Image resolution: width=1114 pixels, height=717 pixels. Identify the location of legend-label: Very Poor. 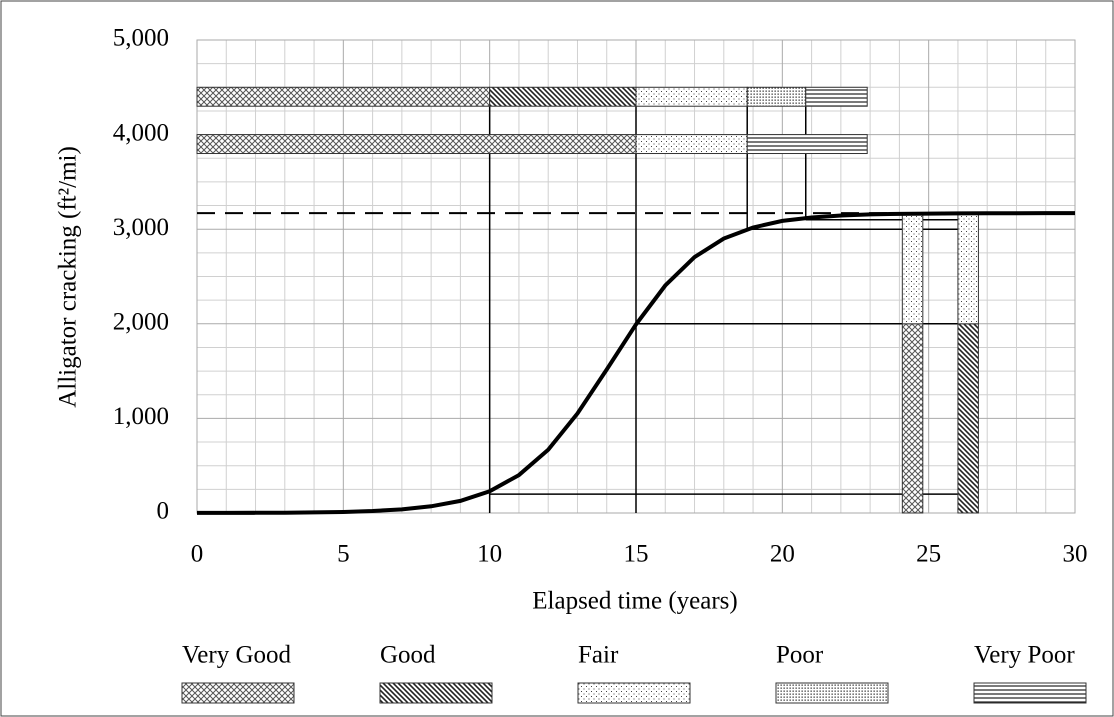
(1024, 655).